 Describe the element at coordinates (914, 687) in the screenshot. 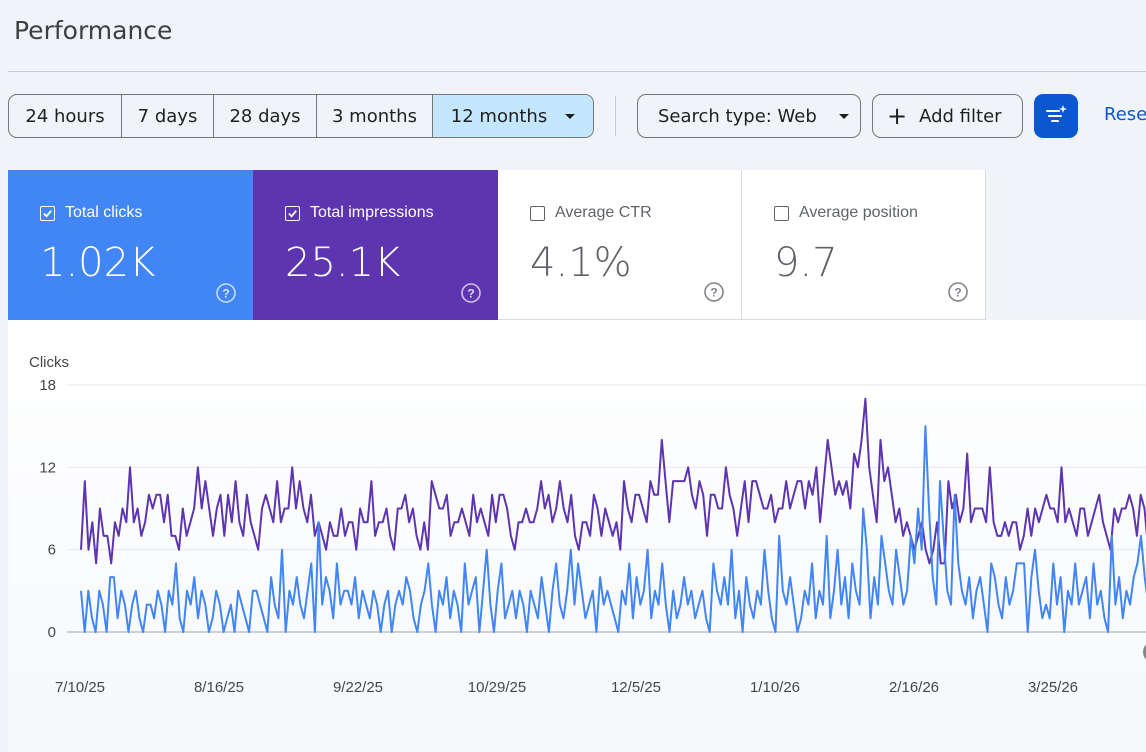

I see `x-tick-label: 2/16/26` at that location.